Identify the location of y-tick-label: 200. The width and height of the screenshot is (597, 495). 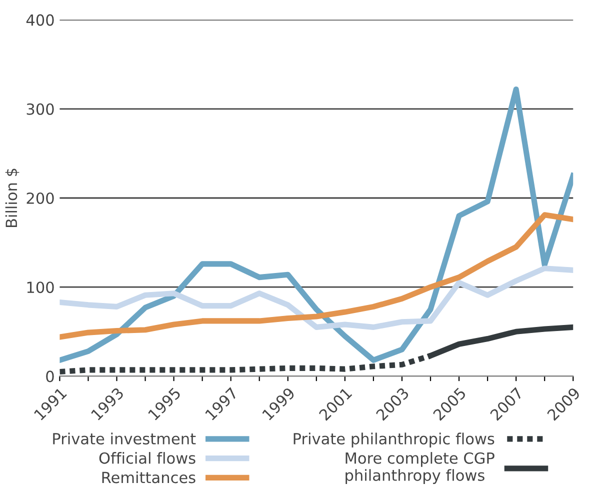
(40, 198).